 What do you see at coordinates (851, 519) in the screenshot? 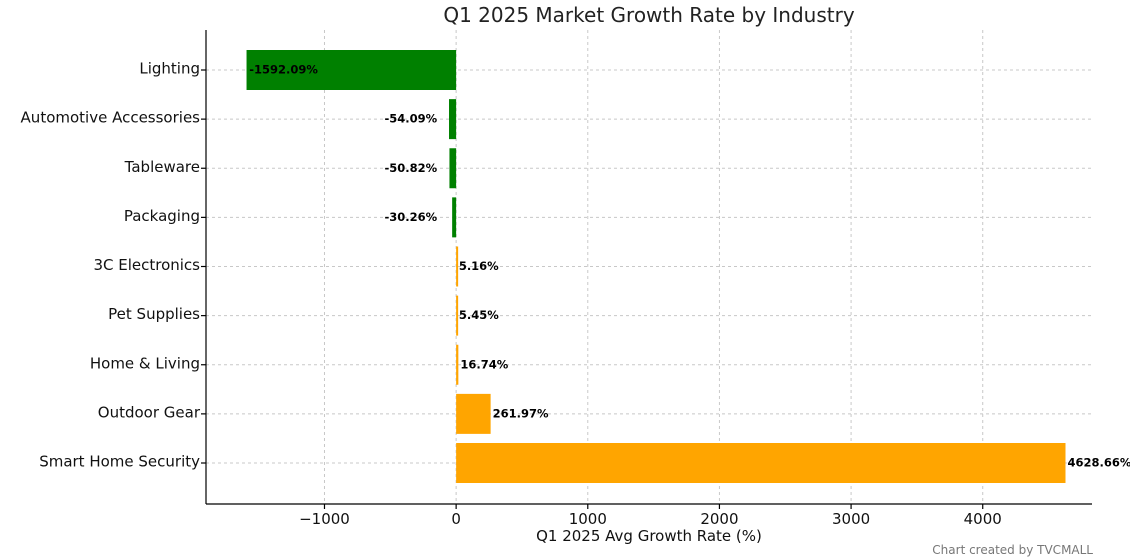
I see `x-tick-label: 3000` at bounding box center [851, 519].